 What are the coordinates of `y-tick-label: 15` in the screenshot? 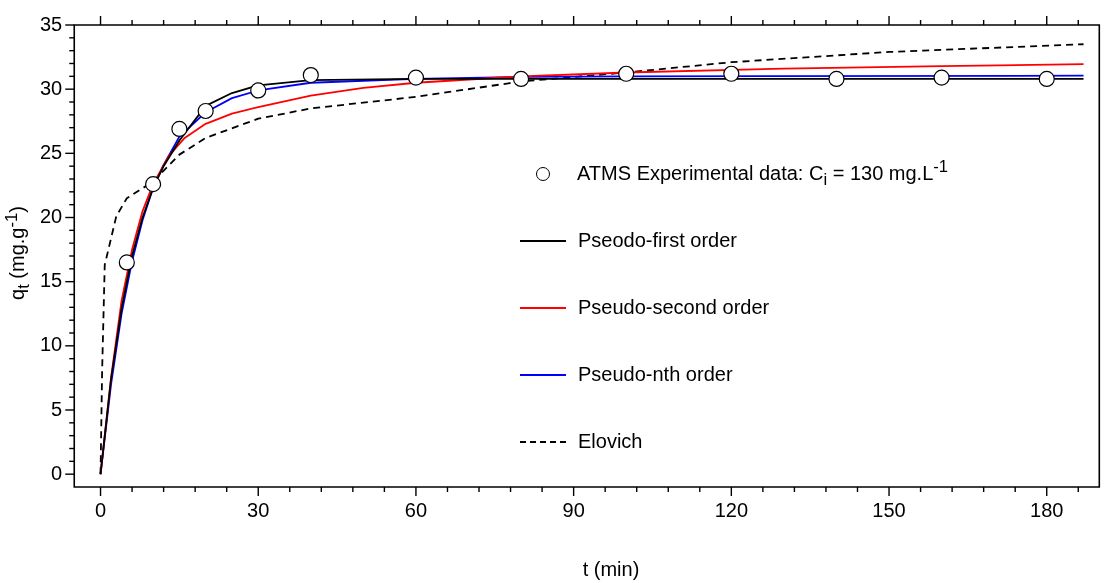 It's located at (51, 280).